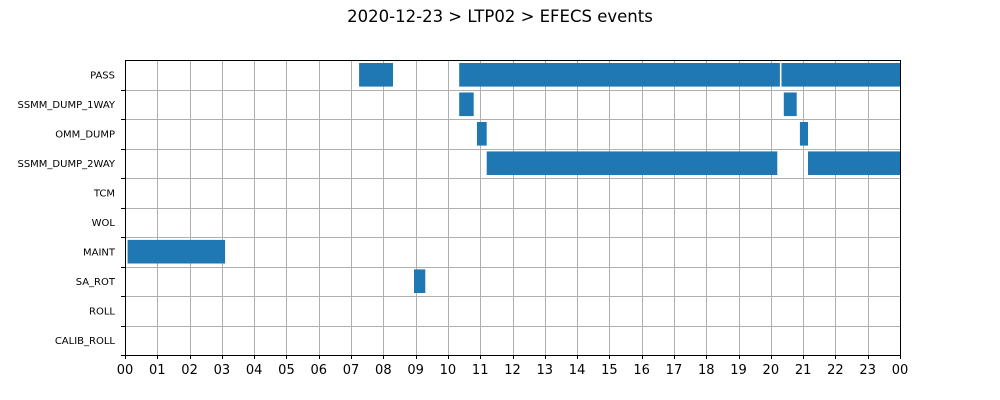  What do you see at coordinates (448, 370) in the screenshot?
I see `x-tick-label: 10` at bounding box center [448, 370].